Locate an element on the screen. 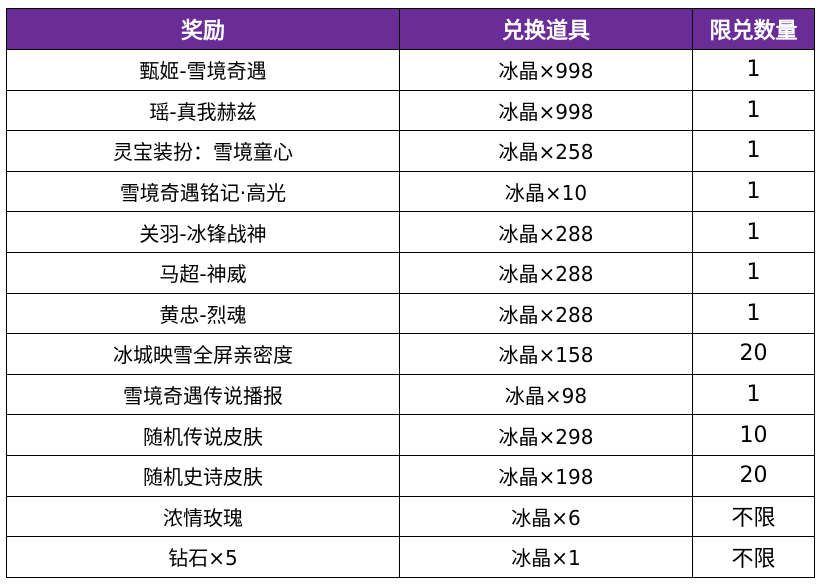 Image resolution: width=824 pixels, height=588 pixels. reward-cell: 关羽-冰锋战神 is located at coordinates (203, 232).